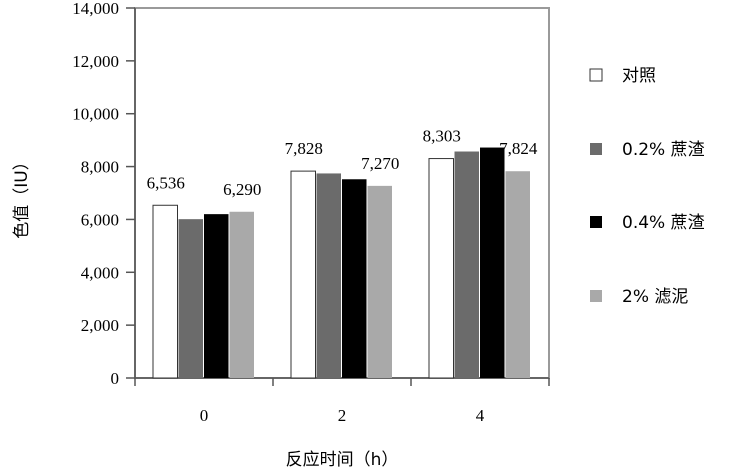  I want to click on y-tick-label: 0, so click(115, 378).